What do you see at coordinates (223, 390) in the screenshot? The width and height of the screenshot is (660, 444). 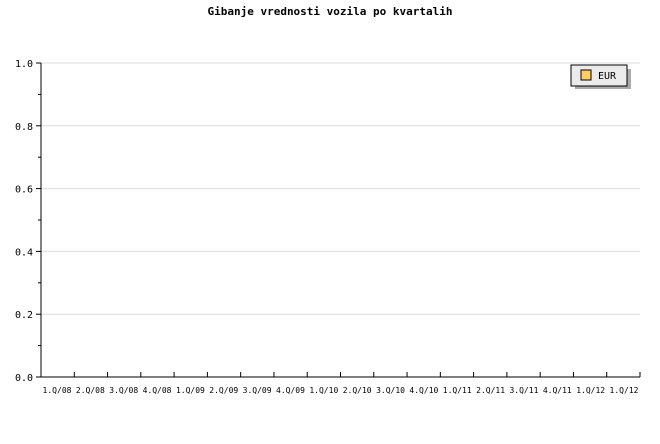 I see `x-tick-label: 2.Q/09` at bounding box center [223, 390].